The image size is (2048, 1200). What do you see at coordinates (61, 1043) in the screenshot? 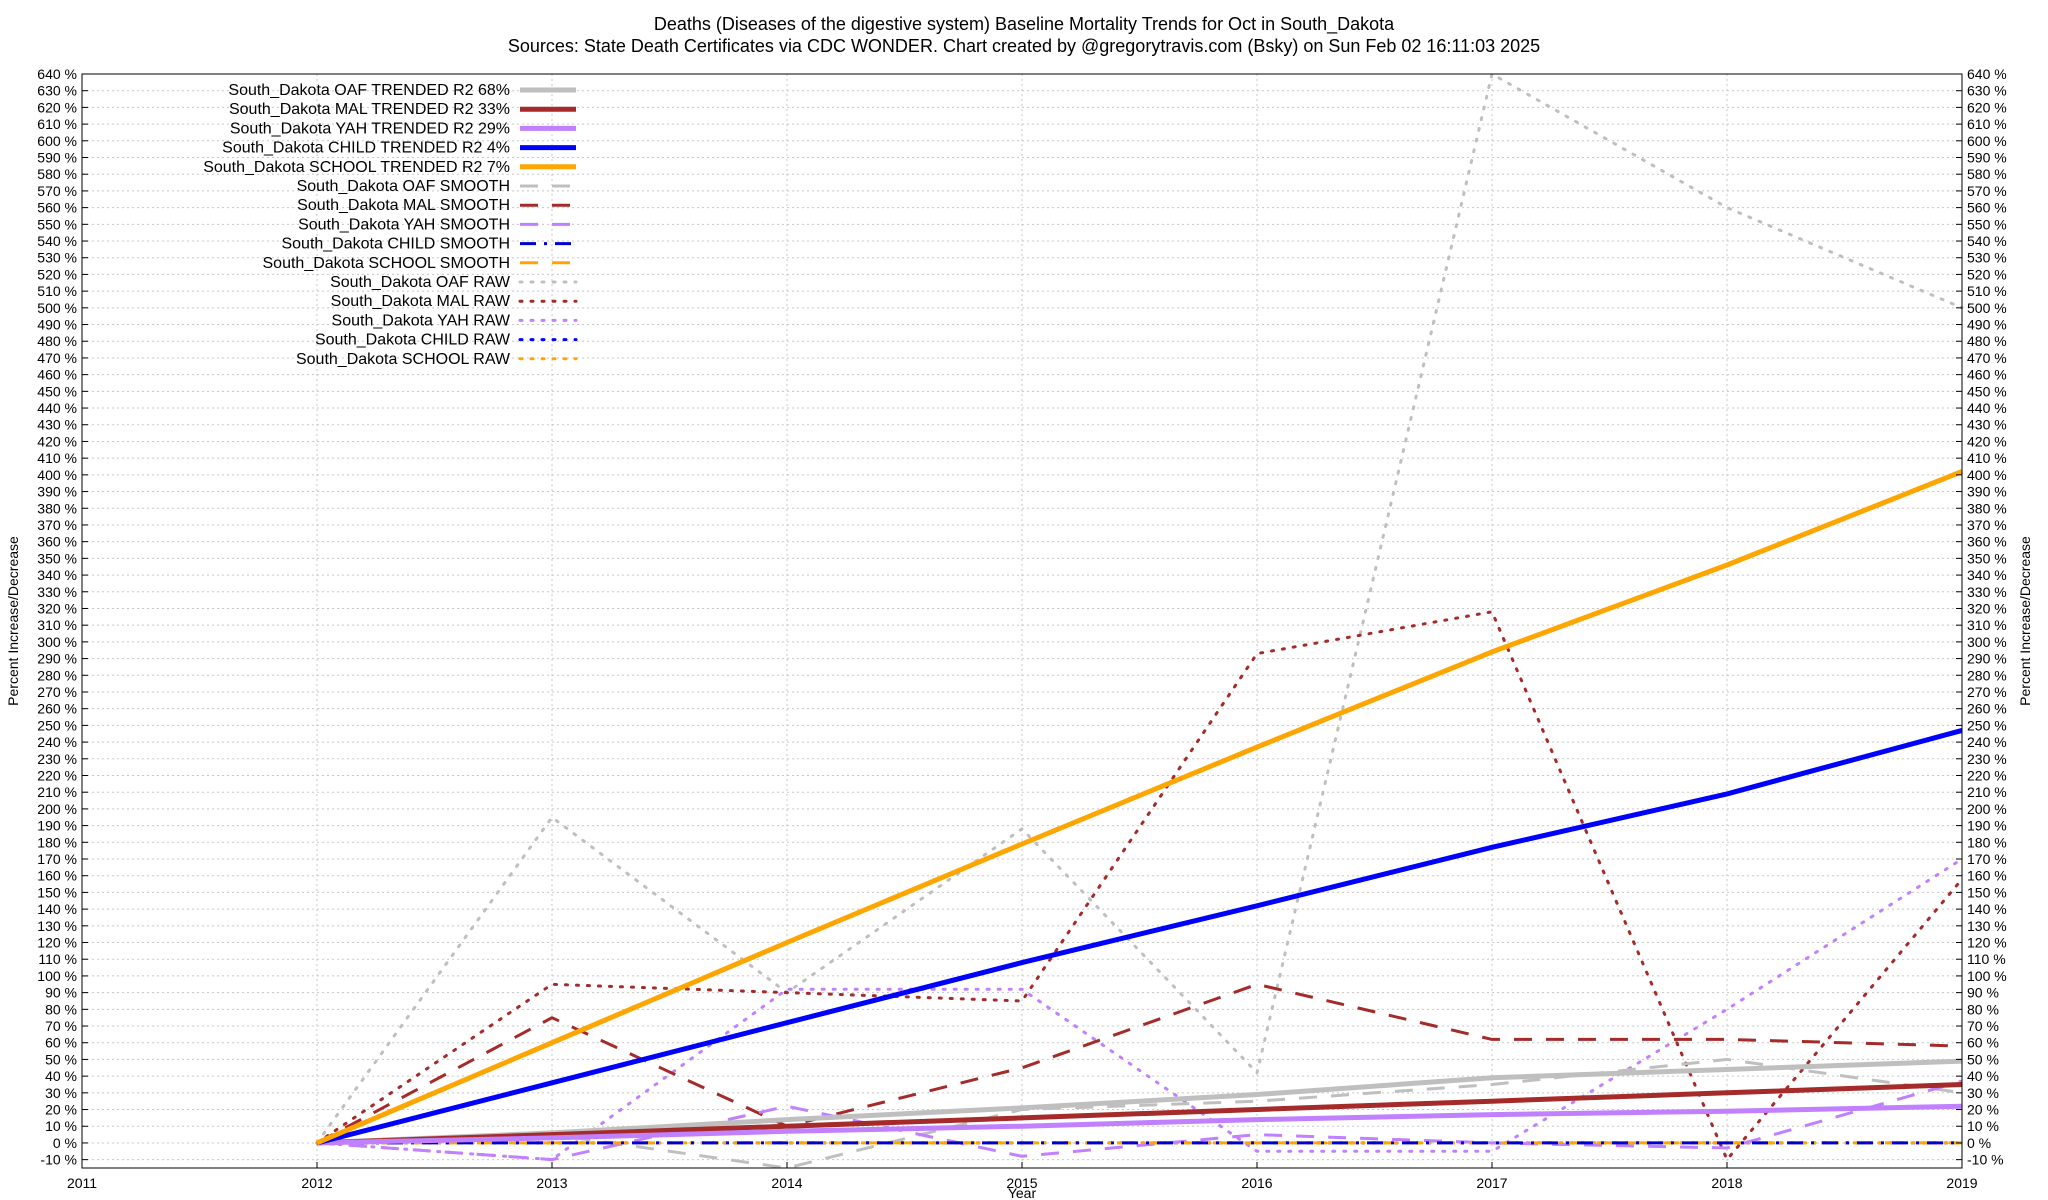
I see `y-tick-label-left: 60 %` at bounding box center [61, 1043].